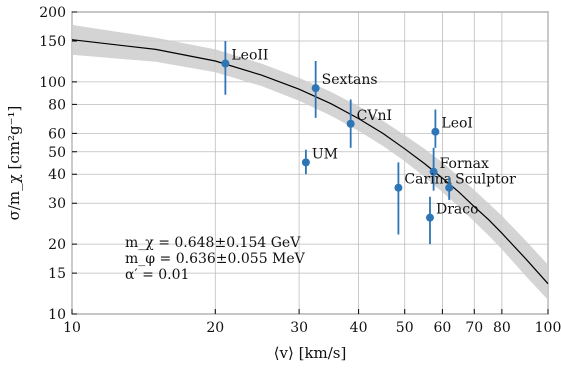 The width and height of the screenshot is (561, 370). Describe the element at coordinates (157, 275) in the screenshot. I see `annotation-alpha: α′ = 0.01` at that location.